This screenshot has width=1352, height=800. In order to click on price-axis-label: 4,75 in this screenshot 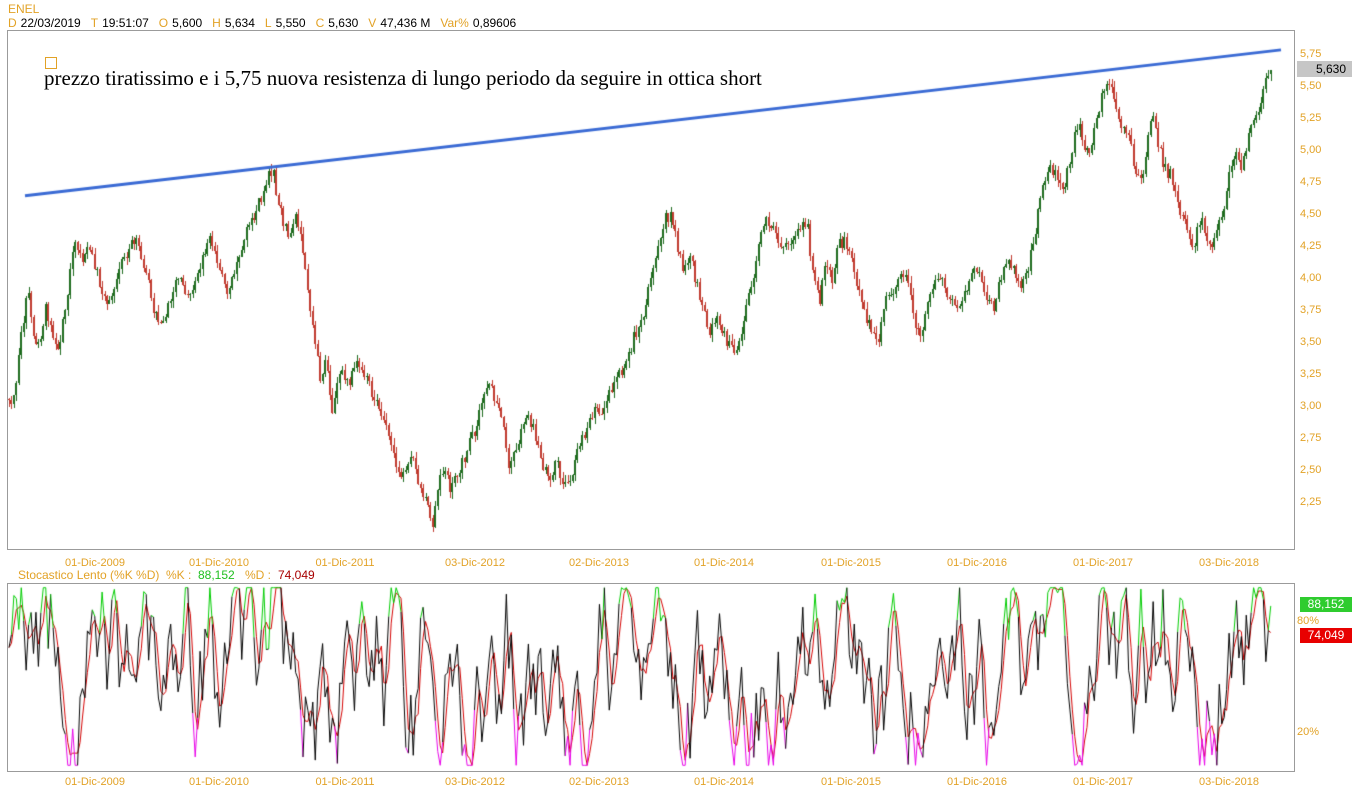, I will do `click(1311, 182)`.